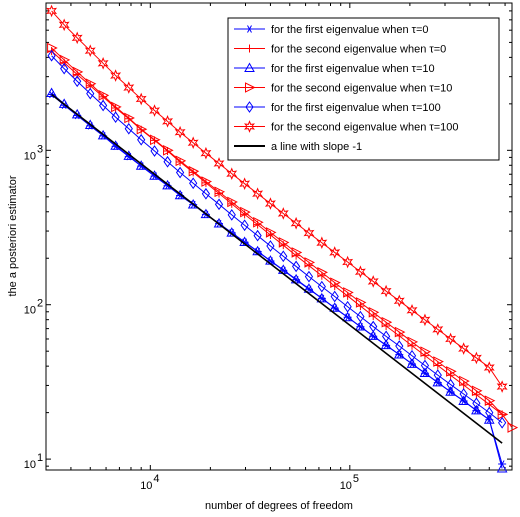 This screenshot has width=520, height=517. I want to click on legend-entry: for the first eigenvalue when τ=0, so click(331, 30).